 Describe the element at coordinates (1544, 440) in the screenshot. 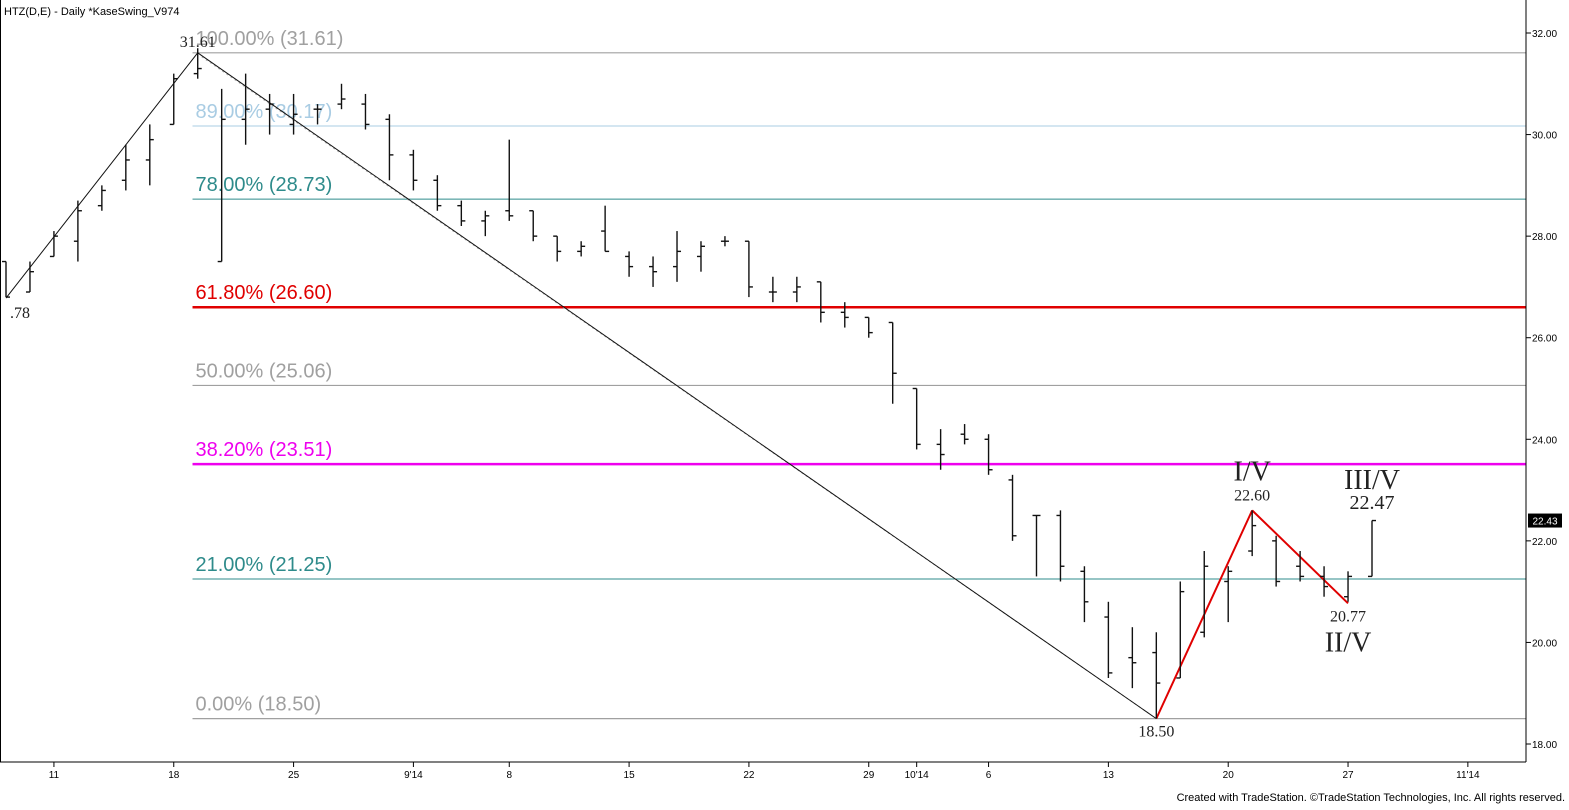

I see `y-tick-label: 24.00` at that location.